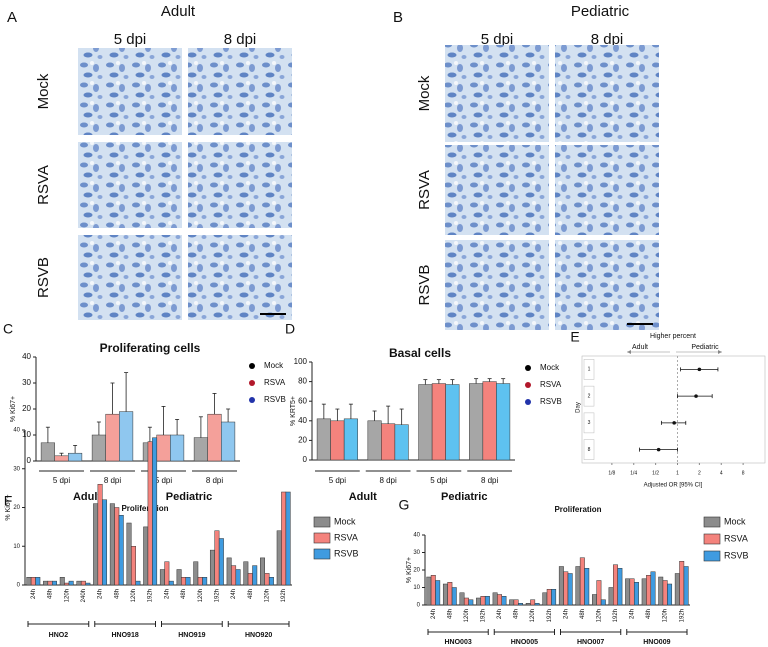 This screenshot has height=647, width=768. Describe the element at coordinates (424, 93) in the screenshot. I see `row-label: Mock` at that location.